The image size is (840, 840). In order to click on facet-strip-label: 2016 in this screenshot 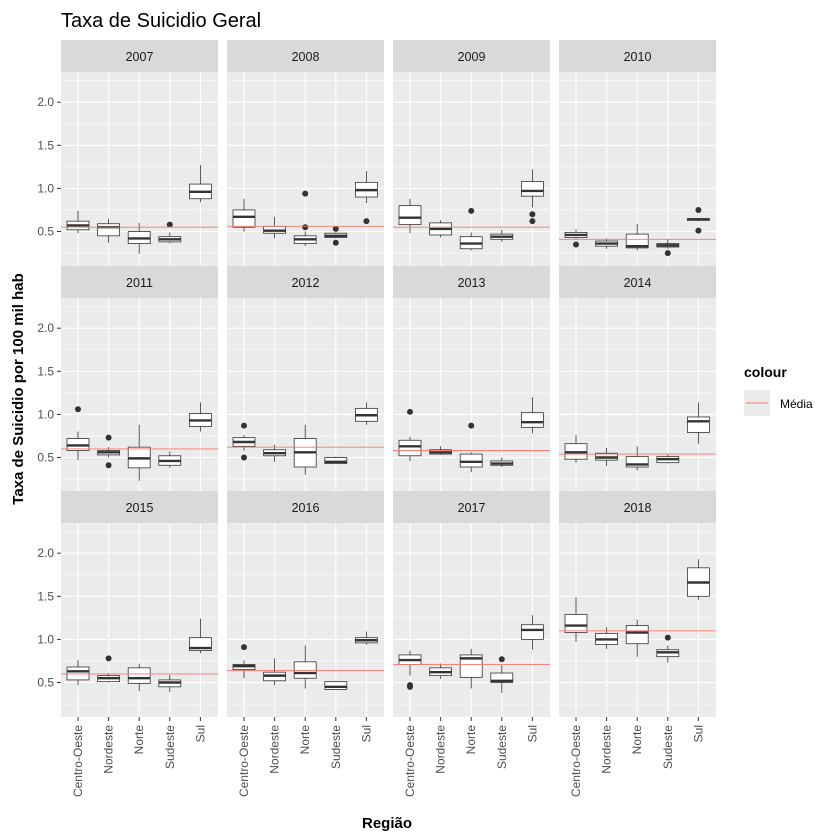, I will do `click(306, 508)`.